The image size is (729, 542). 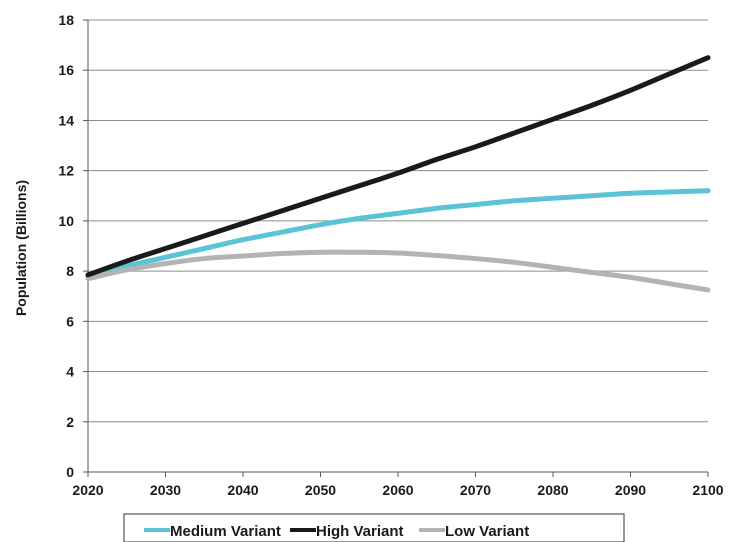 What do you see at coordinates (66, 20) in the screenshot?
I see `y-tick-label: 18` at bounding box center [66, 20].